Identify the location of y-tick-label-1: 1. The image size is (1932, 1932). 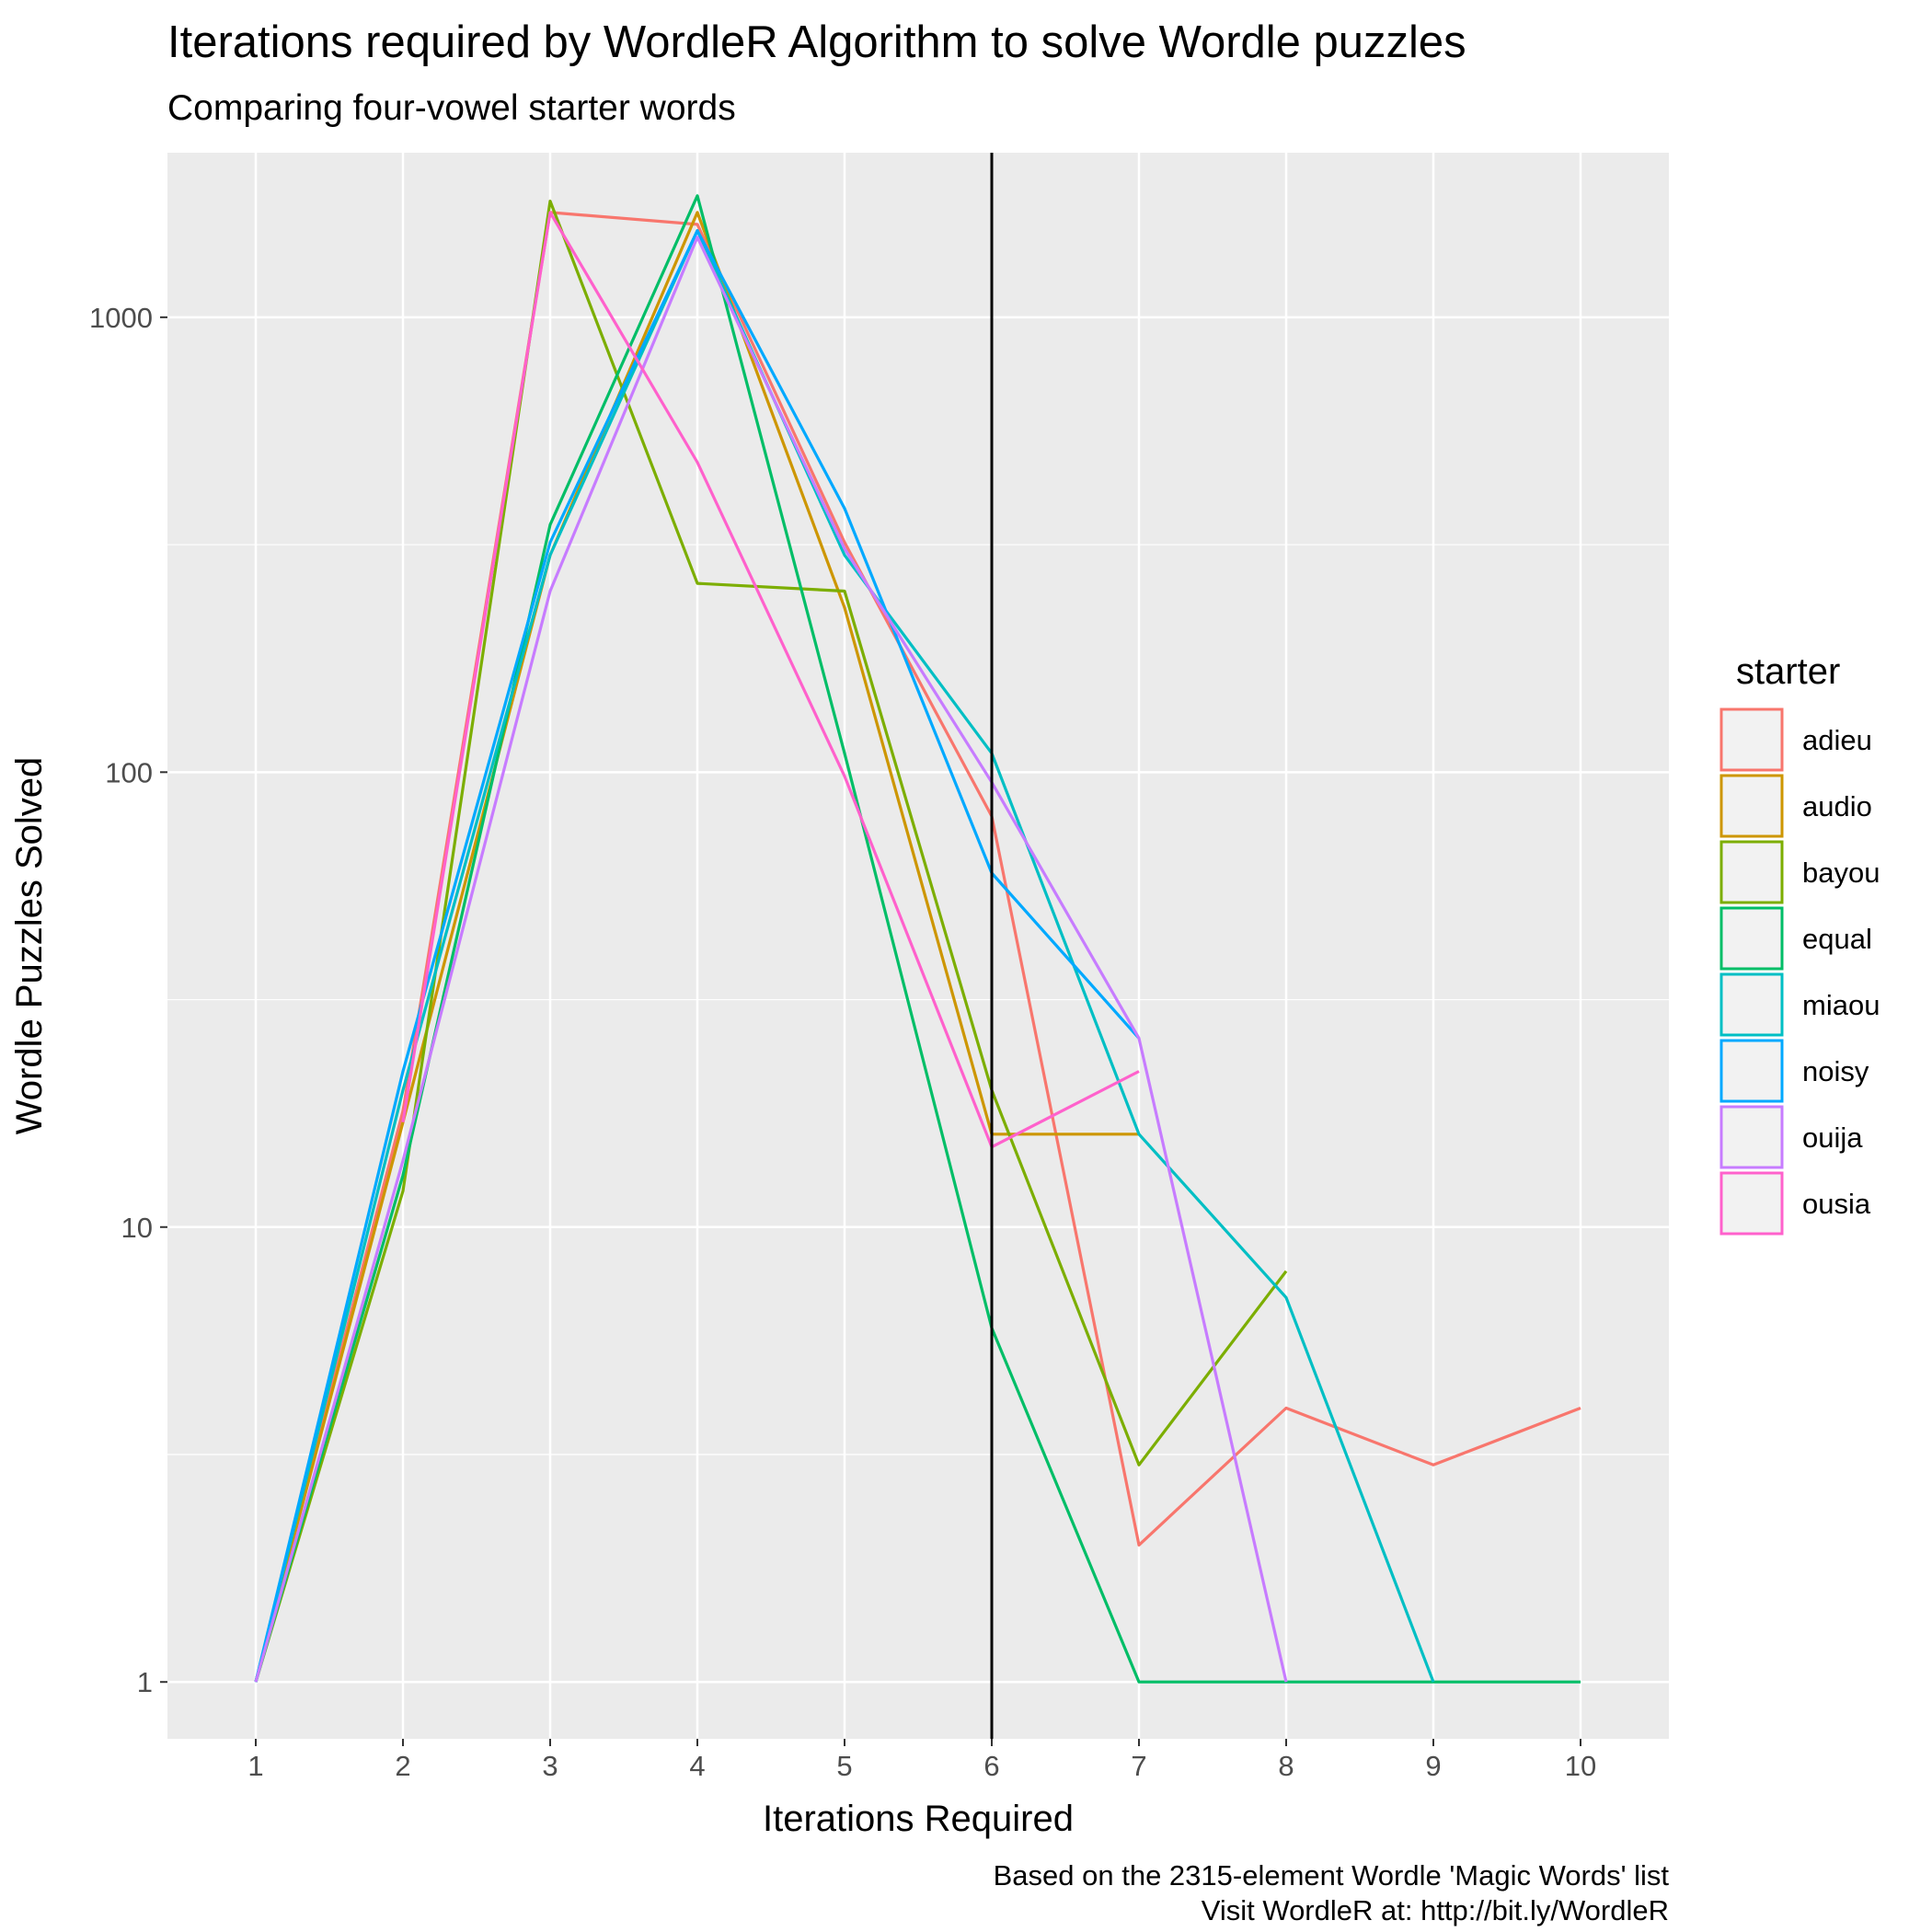
(145, 1682).